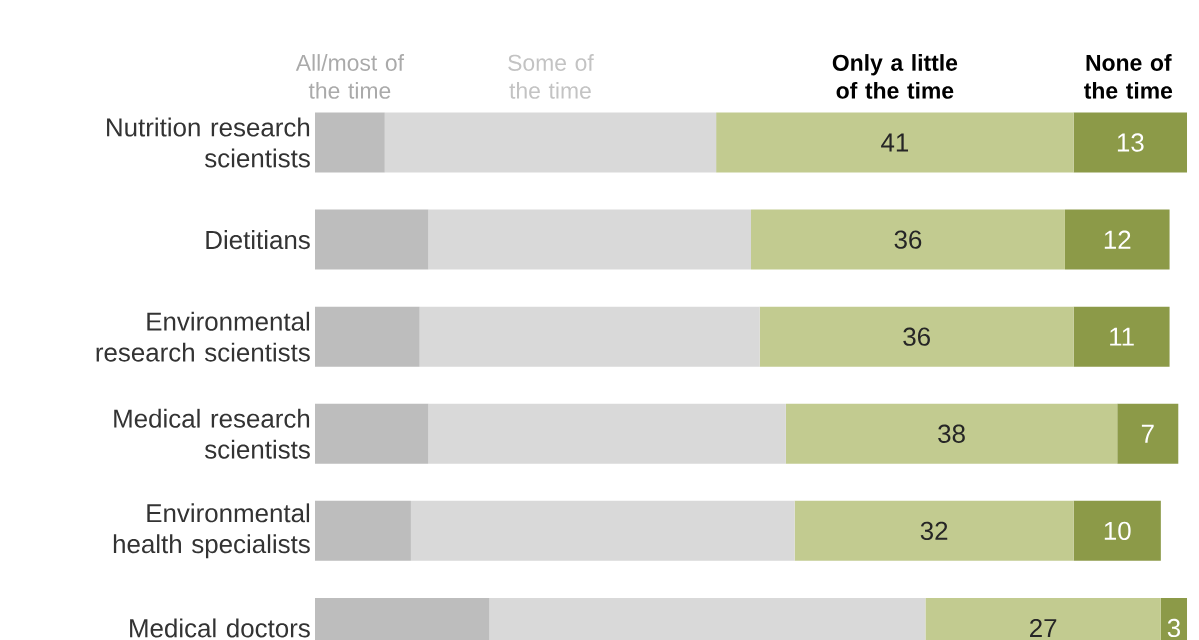 This screenshot has width=1199, height=640. I want to click on data-label: 41, so click(895, 142).